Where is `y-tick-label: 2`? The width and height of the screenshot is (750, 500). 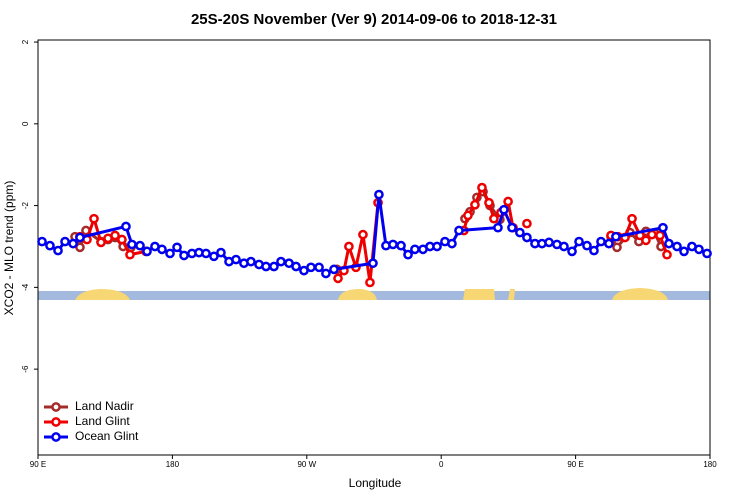 y-tick-label: 2 is located at coordinates (25, 41).